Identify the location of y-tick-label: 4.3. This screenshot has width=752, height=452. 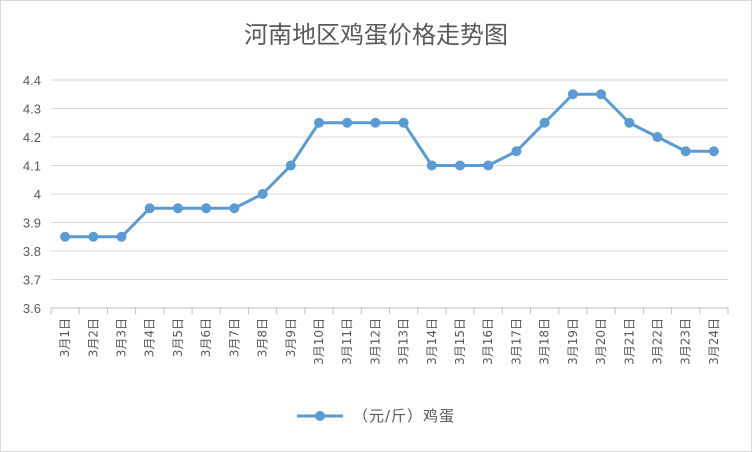
(32, 109).